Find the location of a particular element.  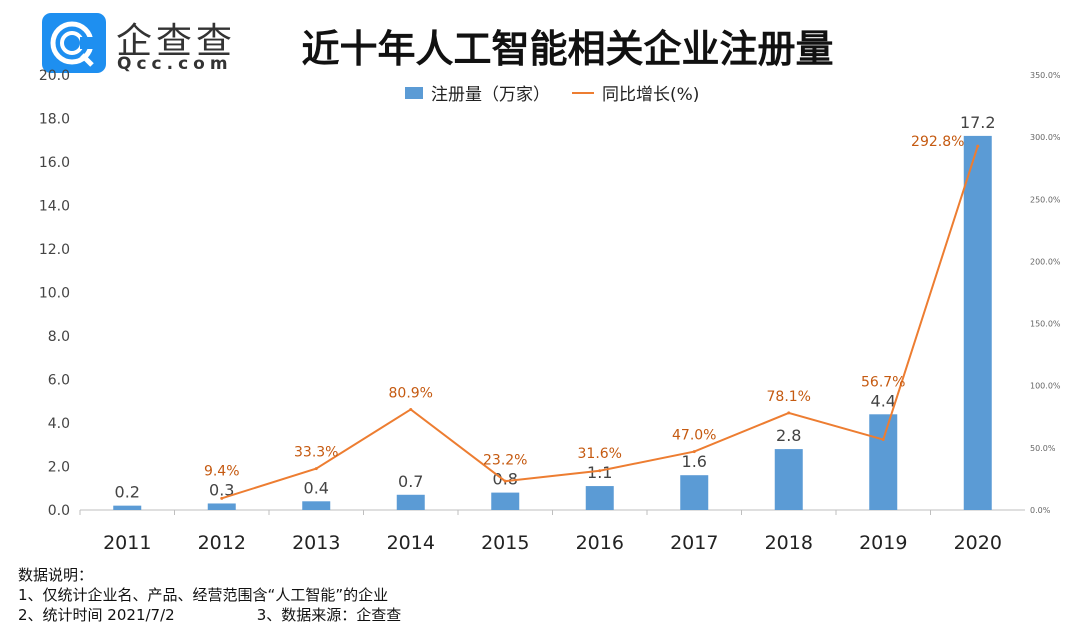

logo-name: 企查查 is located at coordinates (176, 41).